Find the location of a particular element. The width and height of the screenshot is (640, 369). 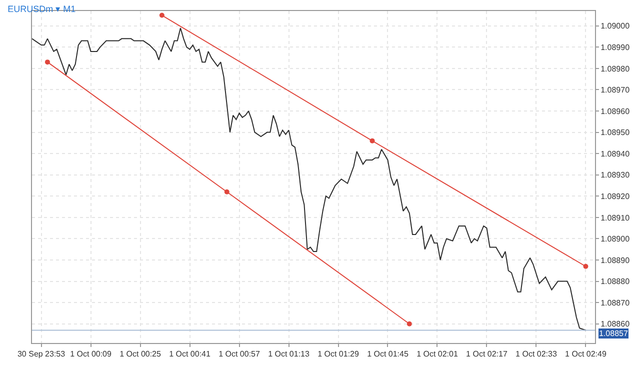

y-tick-label: 1.08910 is located at coordinates (615, 217).